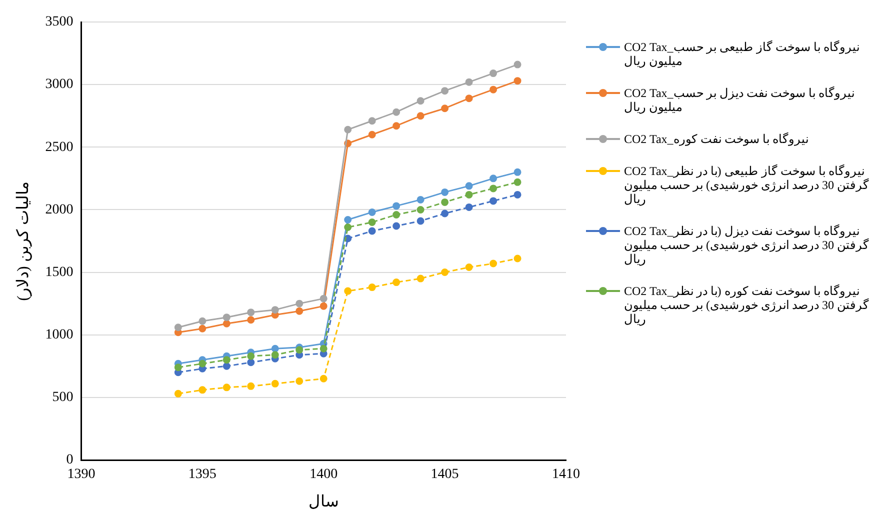  What do you see at coordinates (747, 305) in the screenshot?
I see `legend-label: CO2 Tax_نیروگاه با سوخت نفت کوره (با در نظر گرفتن 30 درصد انرژی خورشیدی) بر حسب میلیون ریال` at bounding box center [747, 305].